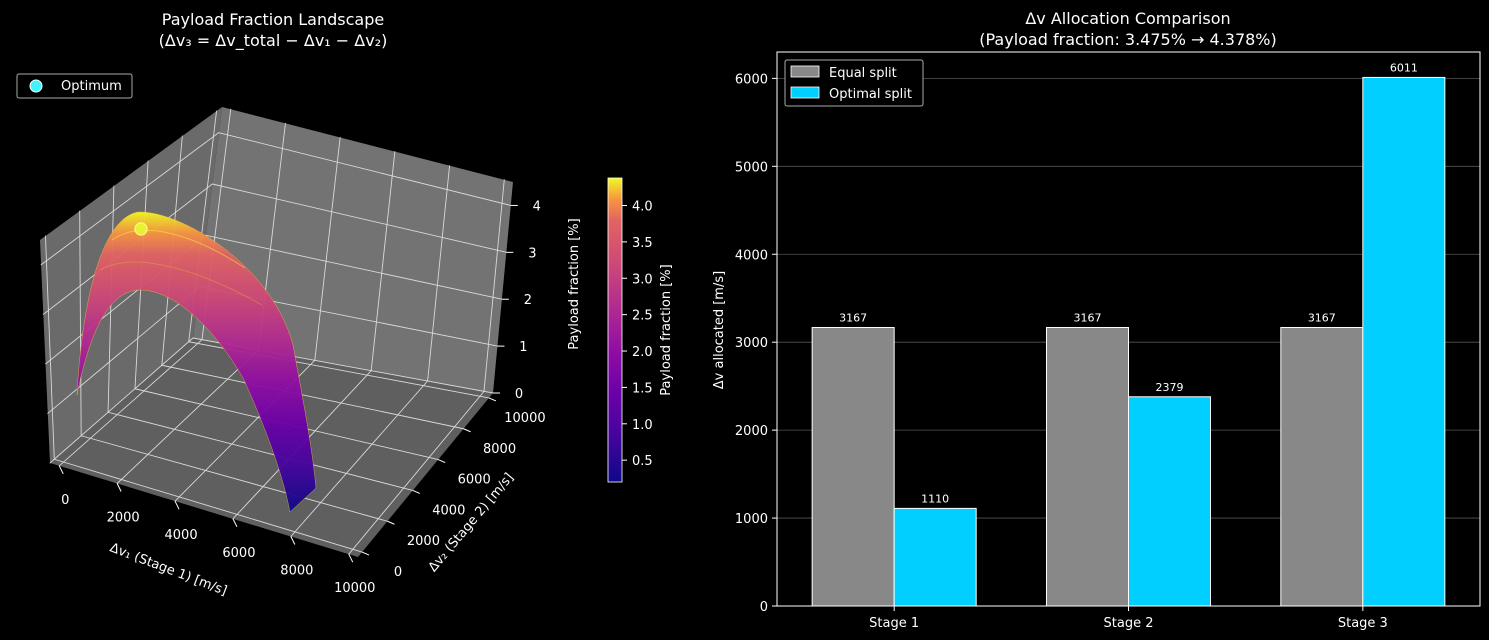 Image resolution: width=1489 pixels, height=640 pixels. I want to click on z-tick-label: 1, so click(523, 347).